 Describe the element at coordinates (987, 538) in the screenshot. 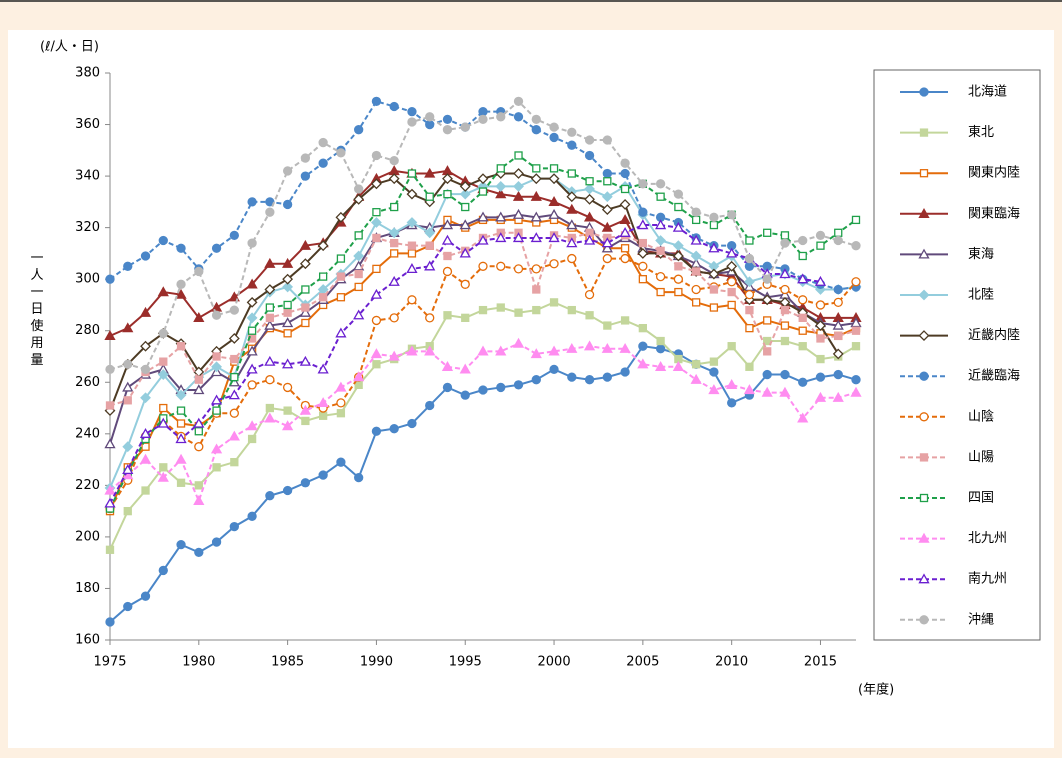

I see `legend-label: 北九州` at that location.